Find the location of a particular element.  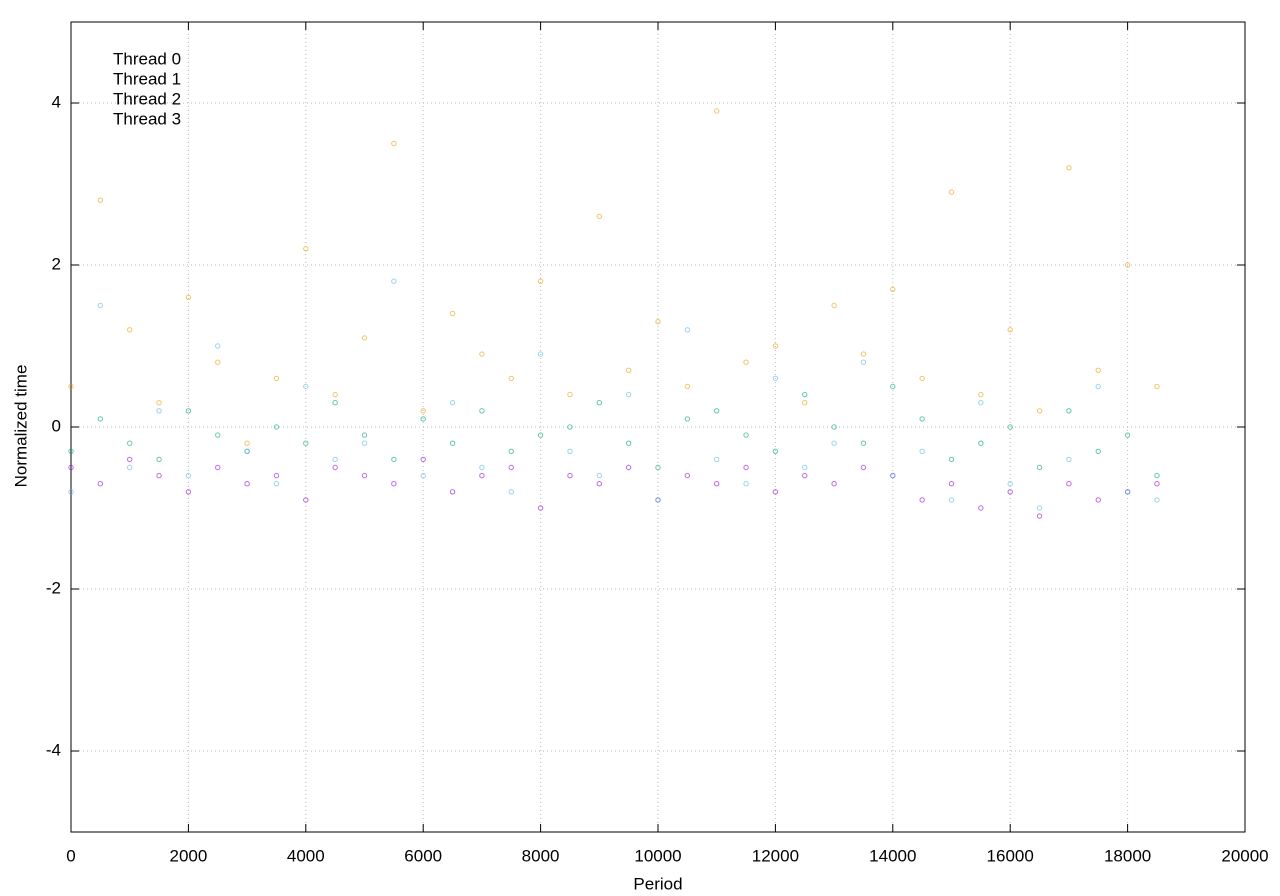

y-tick-label: 4 is located at coordinates (56, 101).